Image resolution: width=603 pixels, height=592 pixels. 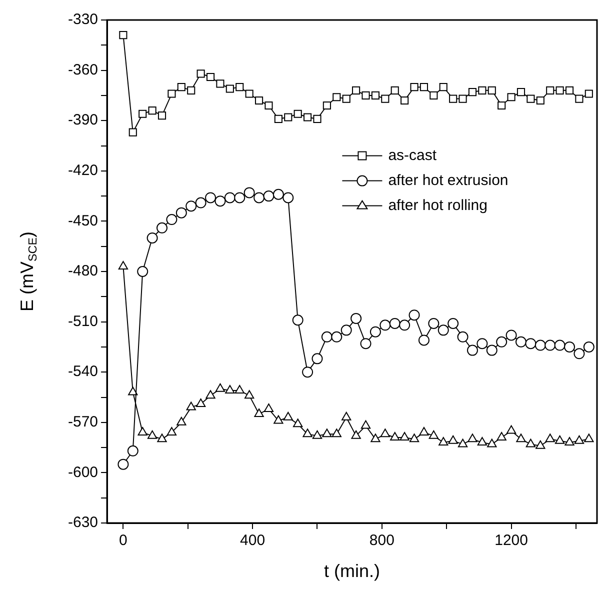 What do you see at coordinates (83, 523) in the screenshot?
I see `y-tick-label: -630` at bounding box center [83, 523].